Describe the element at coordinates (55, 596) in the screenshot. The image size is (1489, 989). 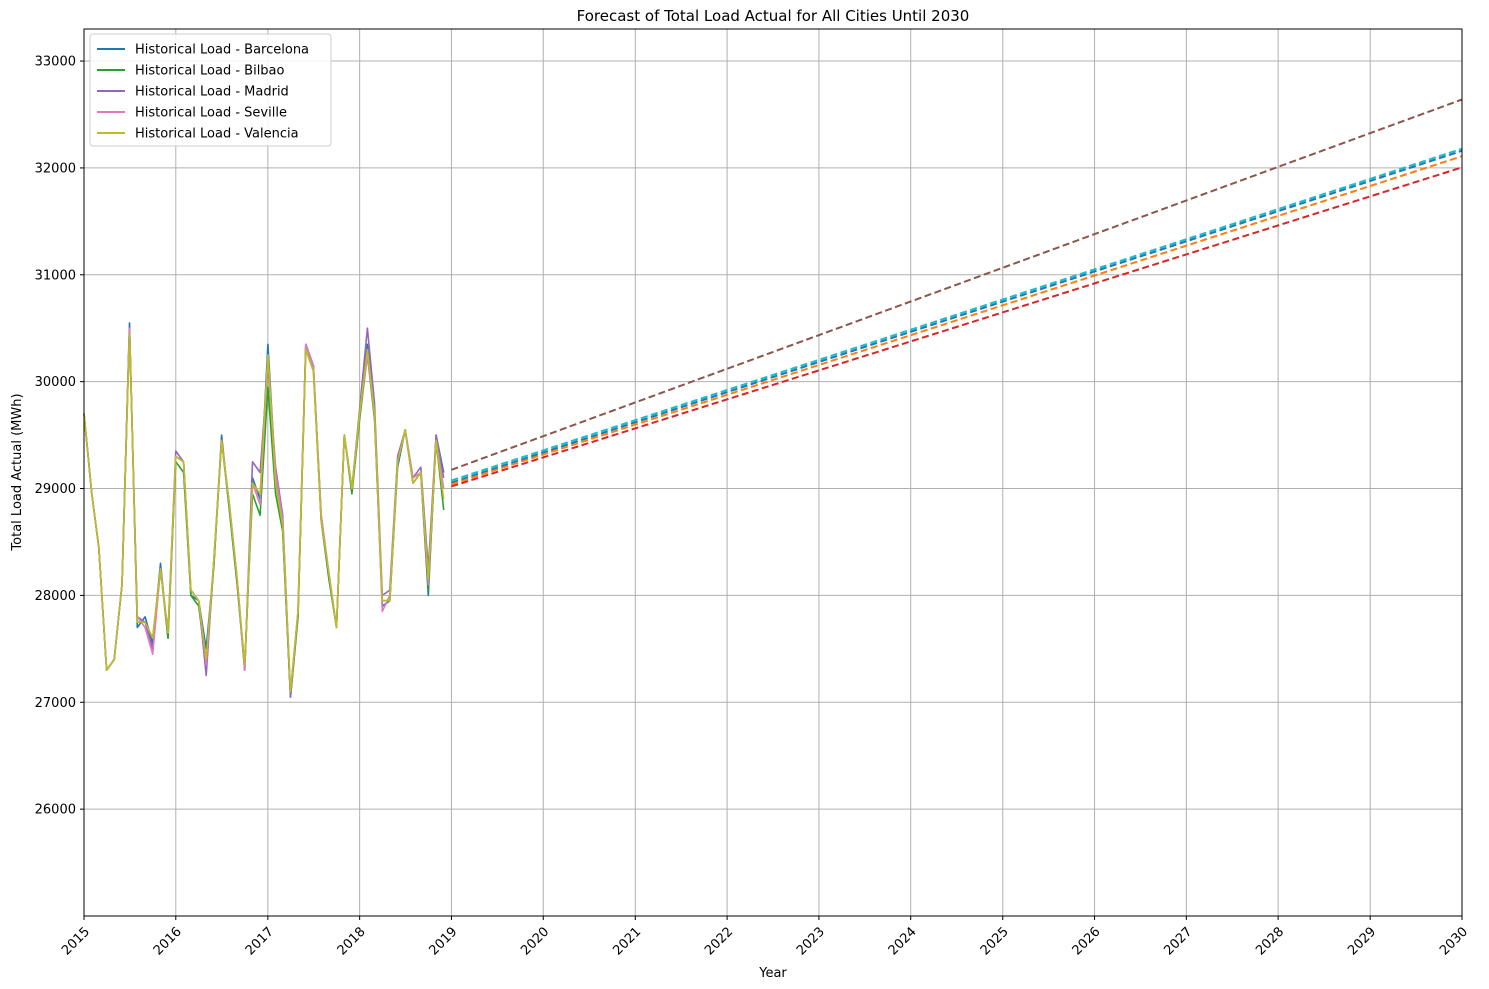
I see `y-tick-label: 28000` at that location.